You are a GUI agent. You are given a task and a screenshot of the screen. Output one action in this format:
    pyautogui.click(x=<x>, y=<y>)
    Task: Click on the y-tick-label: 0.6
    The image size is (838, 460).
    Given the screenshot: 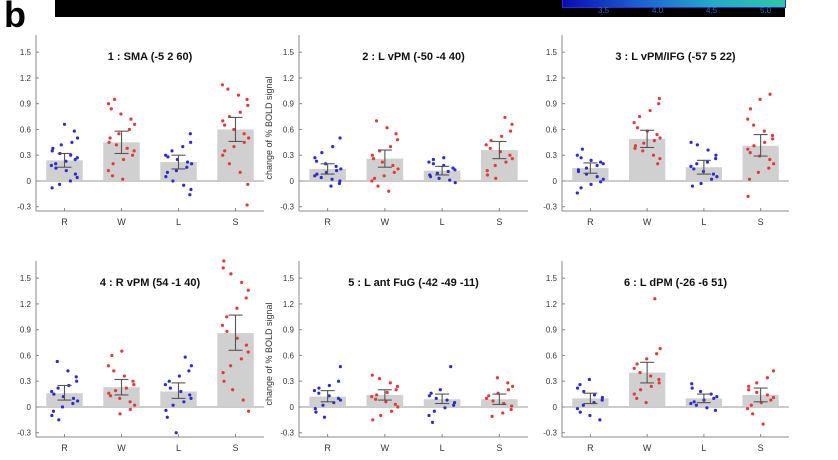 What is the action you would take?
    pyautogui.click(x=289, y=129)
    